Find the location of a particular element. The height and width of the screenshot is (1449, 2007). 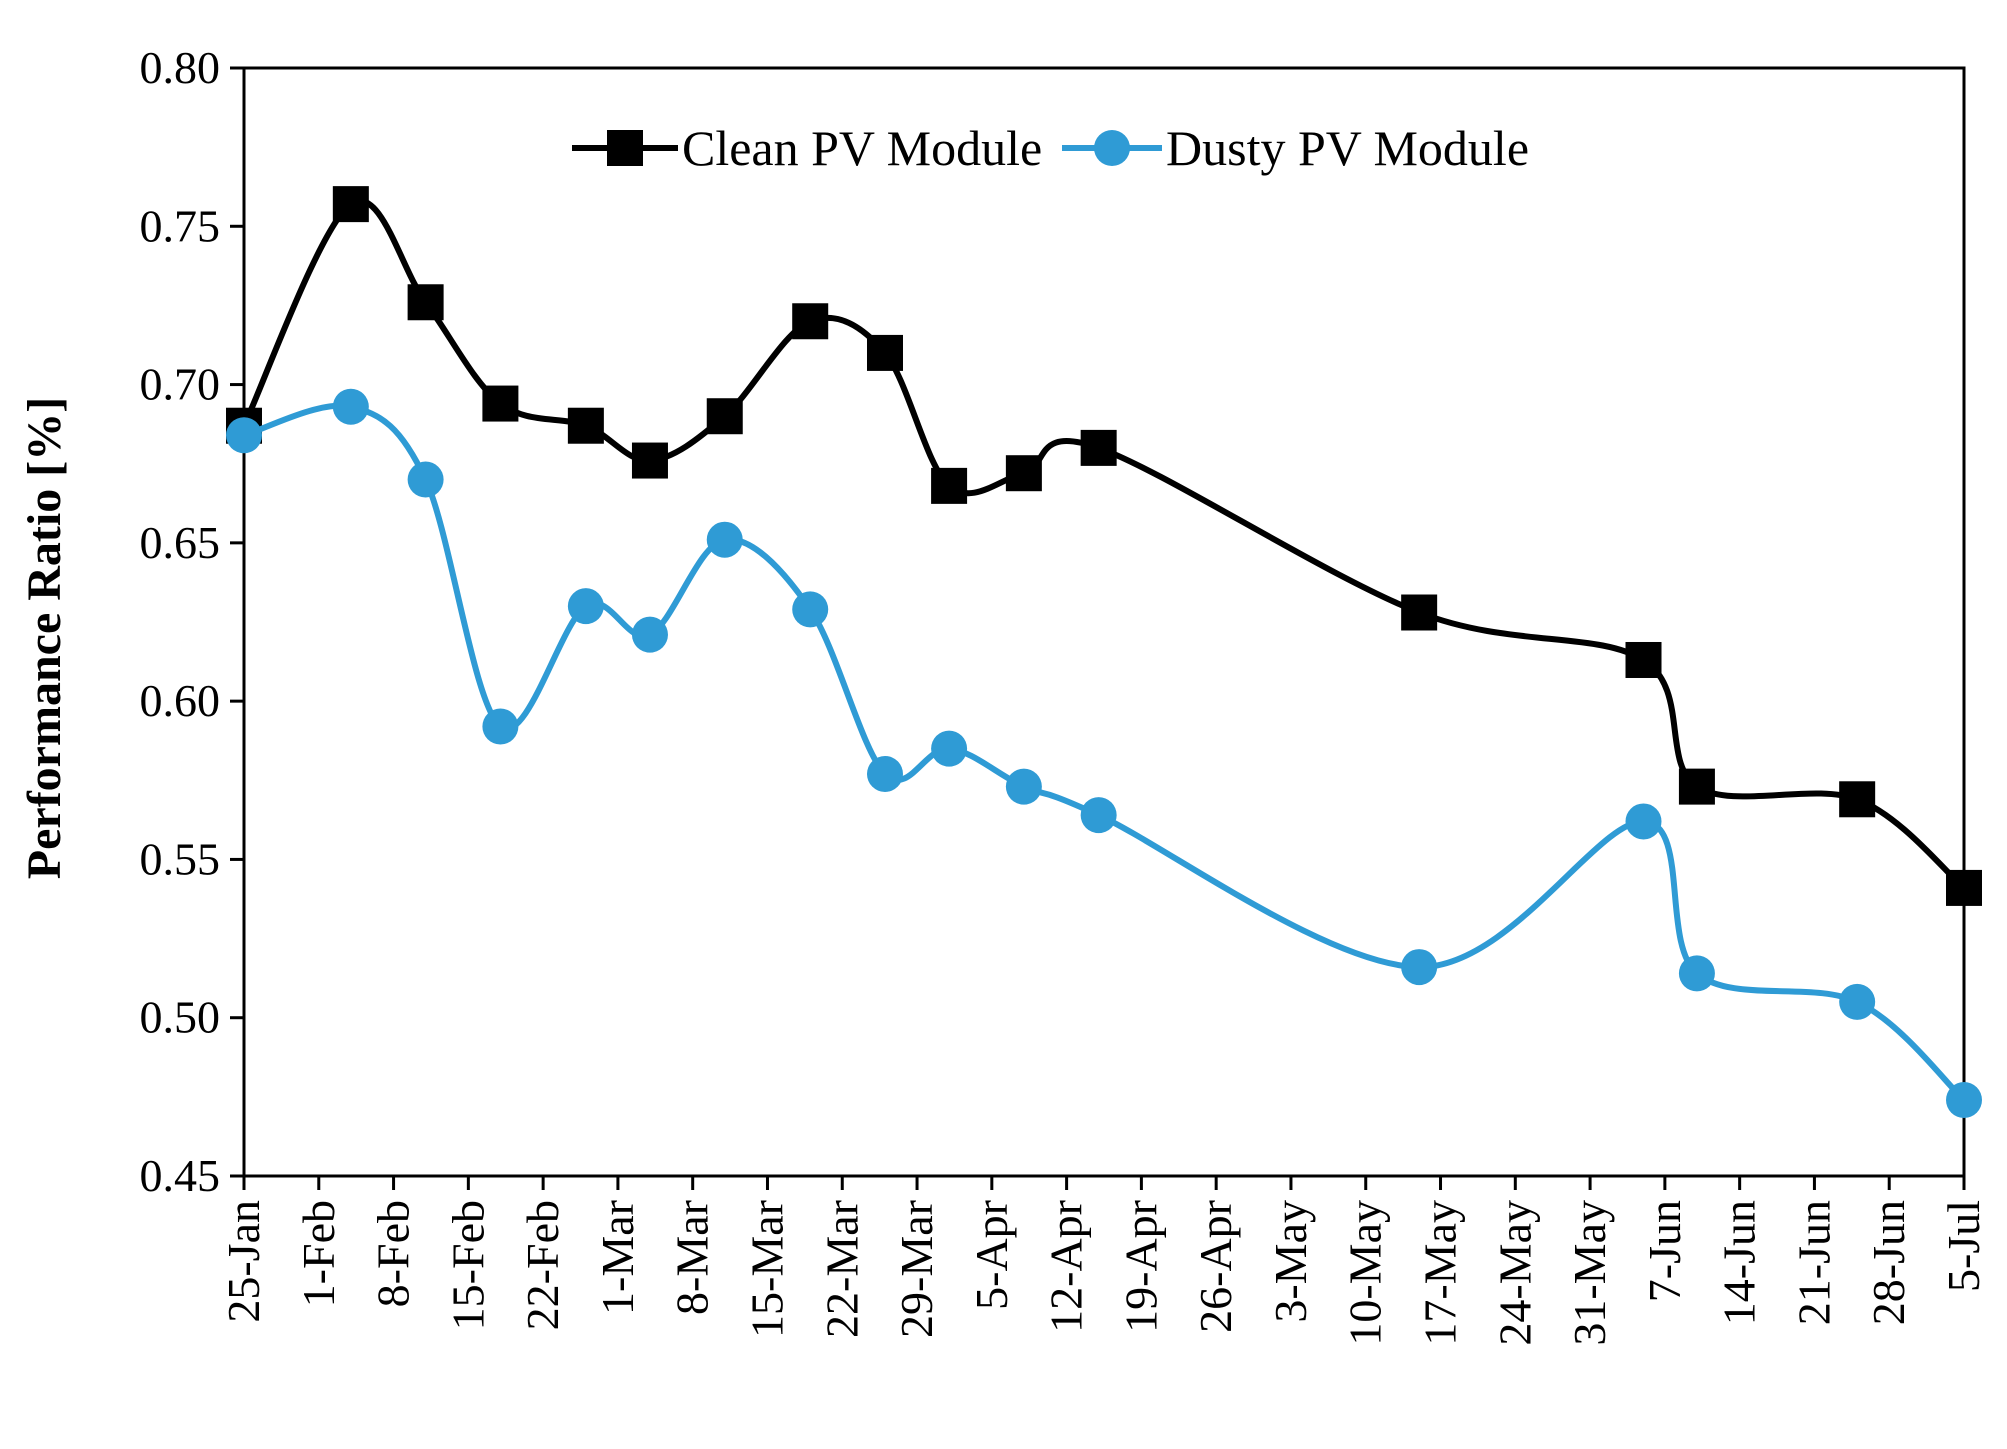

y-tick-label: 0.65 is located at coordinates (180, 542).